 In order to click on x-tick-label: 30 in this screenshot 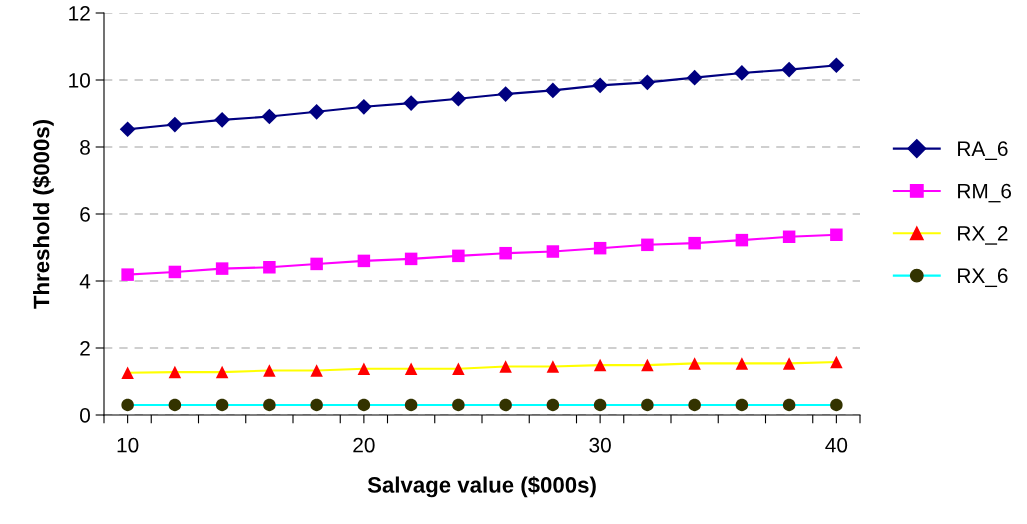, I will do `click(600, 445)`.